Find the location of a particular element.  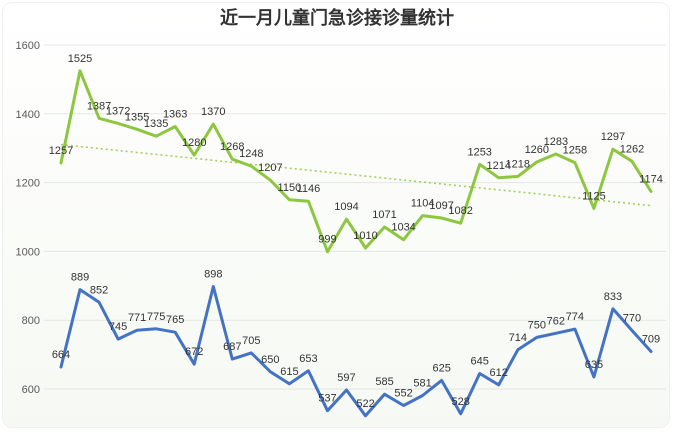

data-label: 1297 is located at coordinates (613, 137).